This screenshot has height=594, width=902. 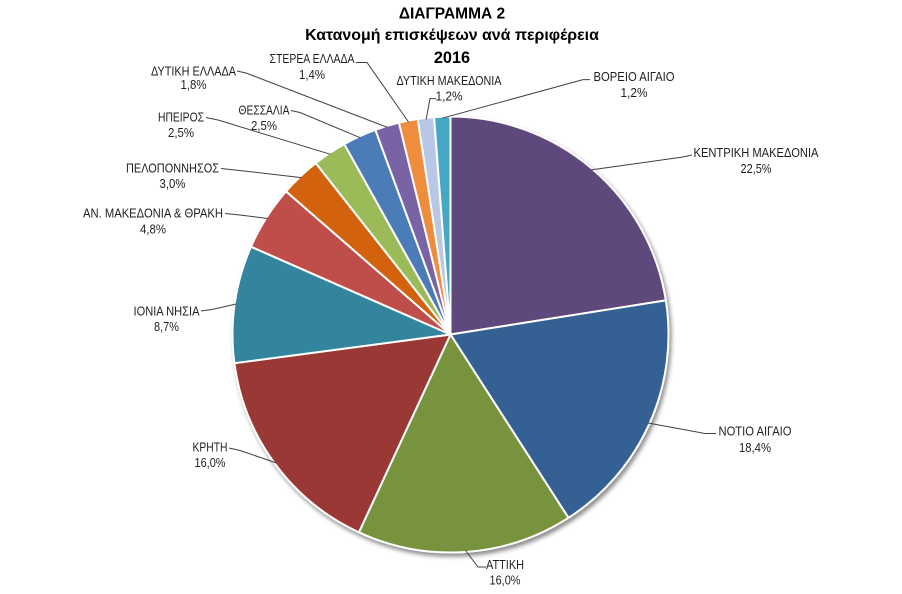 What do you see at coordinates (452, 35) in the screenshot?
I see `svg-text:Κατανομή επισκέψεων ανά περιφέ: Κατανομή επισκέψεων ανά περιφέρεια` at bounding box center [452, 35].